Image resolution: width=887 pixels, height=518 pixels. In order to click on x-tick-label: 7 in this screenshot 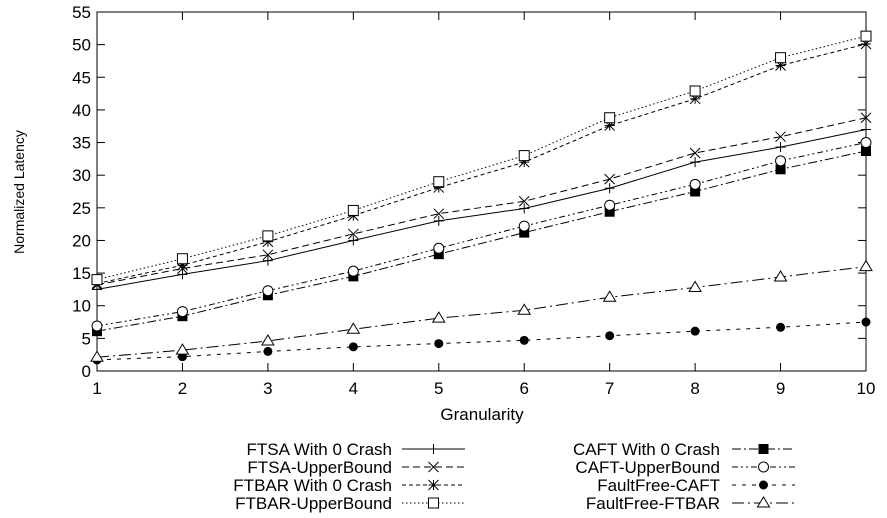, I will do `click(609, 388)`.